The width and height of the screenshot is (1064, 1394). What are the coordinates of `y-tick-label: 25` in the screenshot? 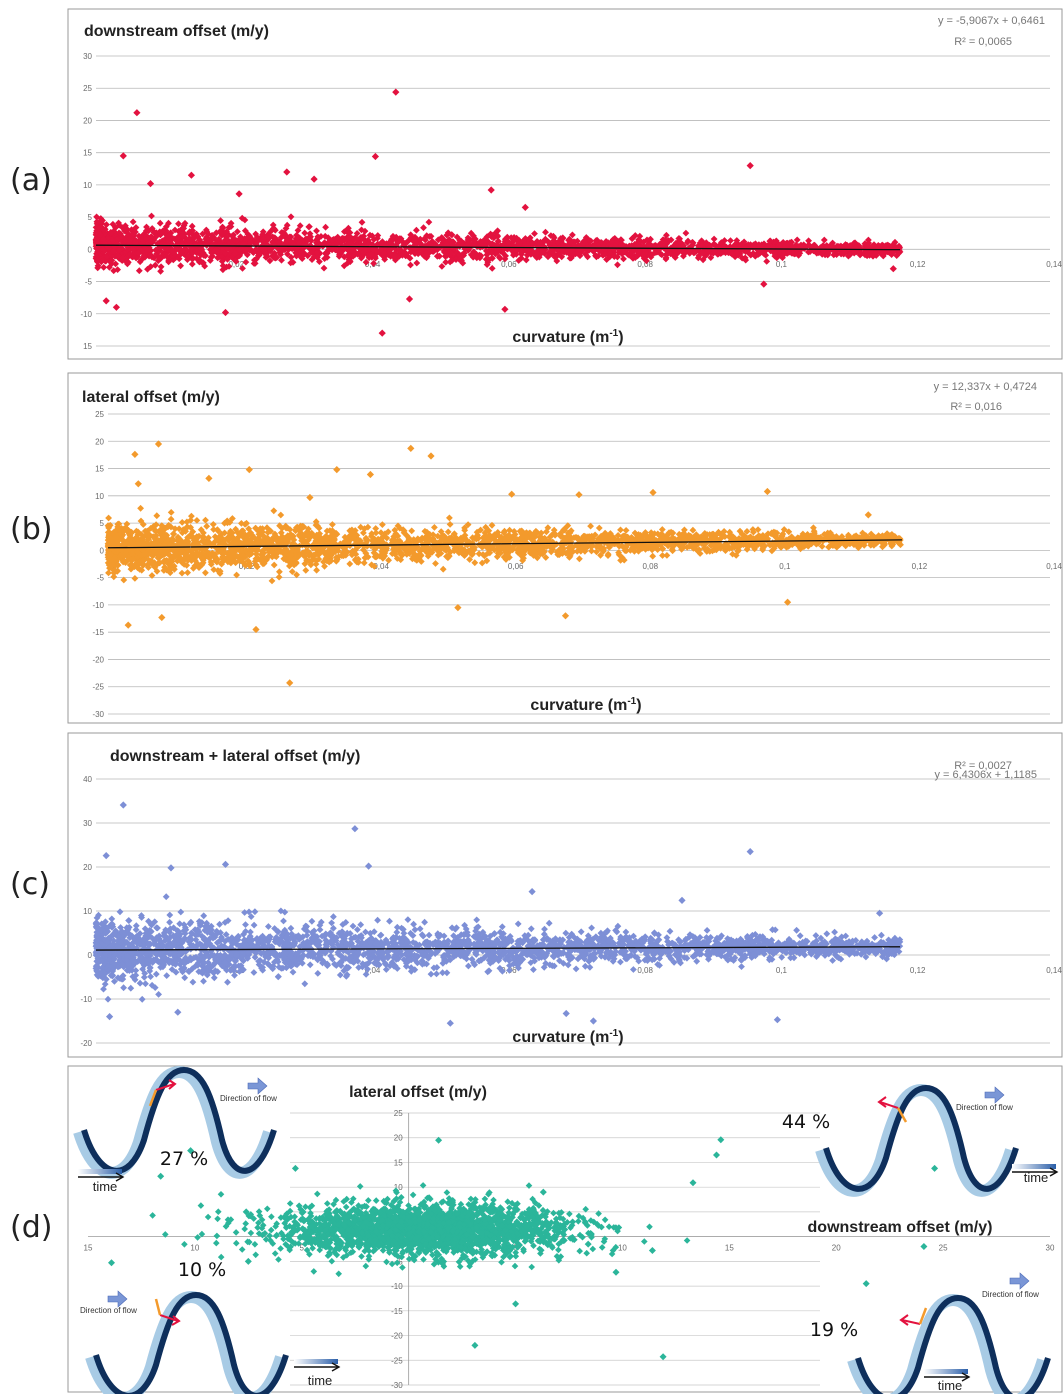 It's located at (87, 88).